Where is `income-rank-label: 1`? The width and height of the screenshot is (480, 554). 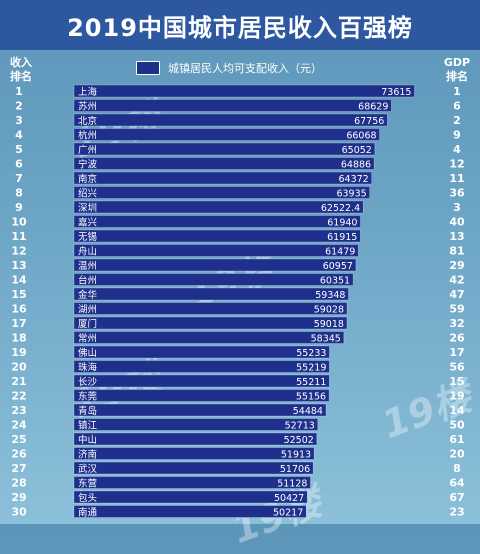
income-rank-label: 1 is located at coordinates (19, 91).